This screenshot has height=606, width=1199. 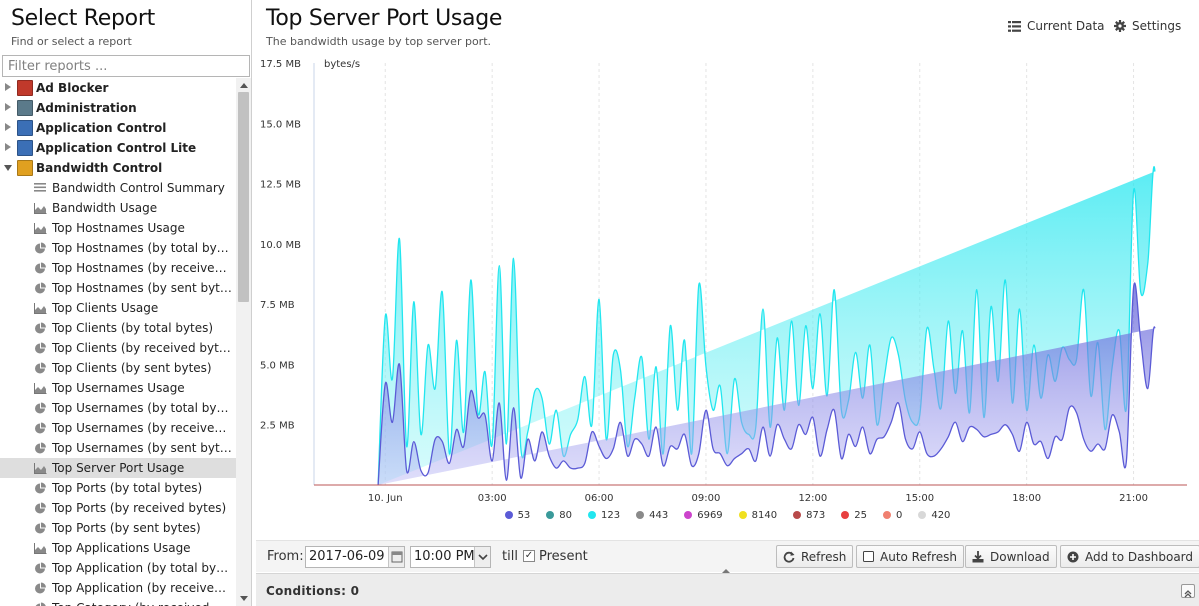 I want to click on report-tree-scrollbar, so click(x=243, y=342).